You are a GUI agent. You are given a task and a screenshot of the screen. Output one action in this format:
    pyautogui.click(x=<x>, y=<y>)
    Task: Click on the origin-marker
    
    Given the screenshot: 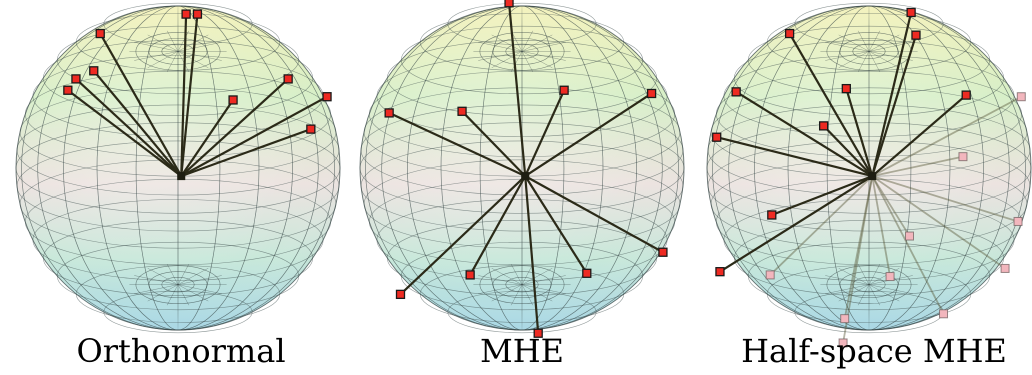 What is the action you would take?
    pyautogui.click(x=872, y=176)
    